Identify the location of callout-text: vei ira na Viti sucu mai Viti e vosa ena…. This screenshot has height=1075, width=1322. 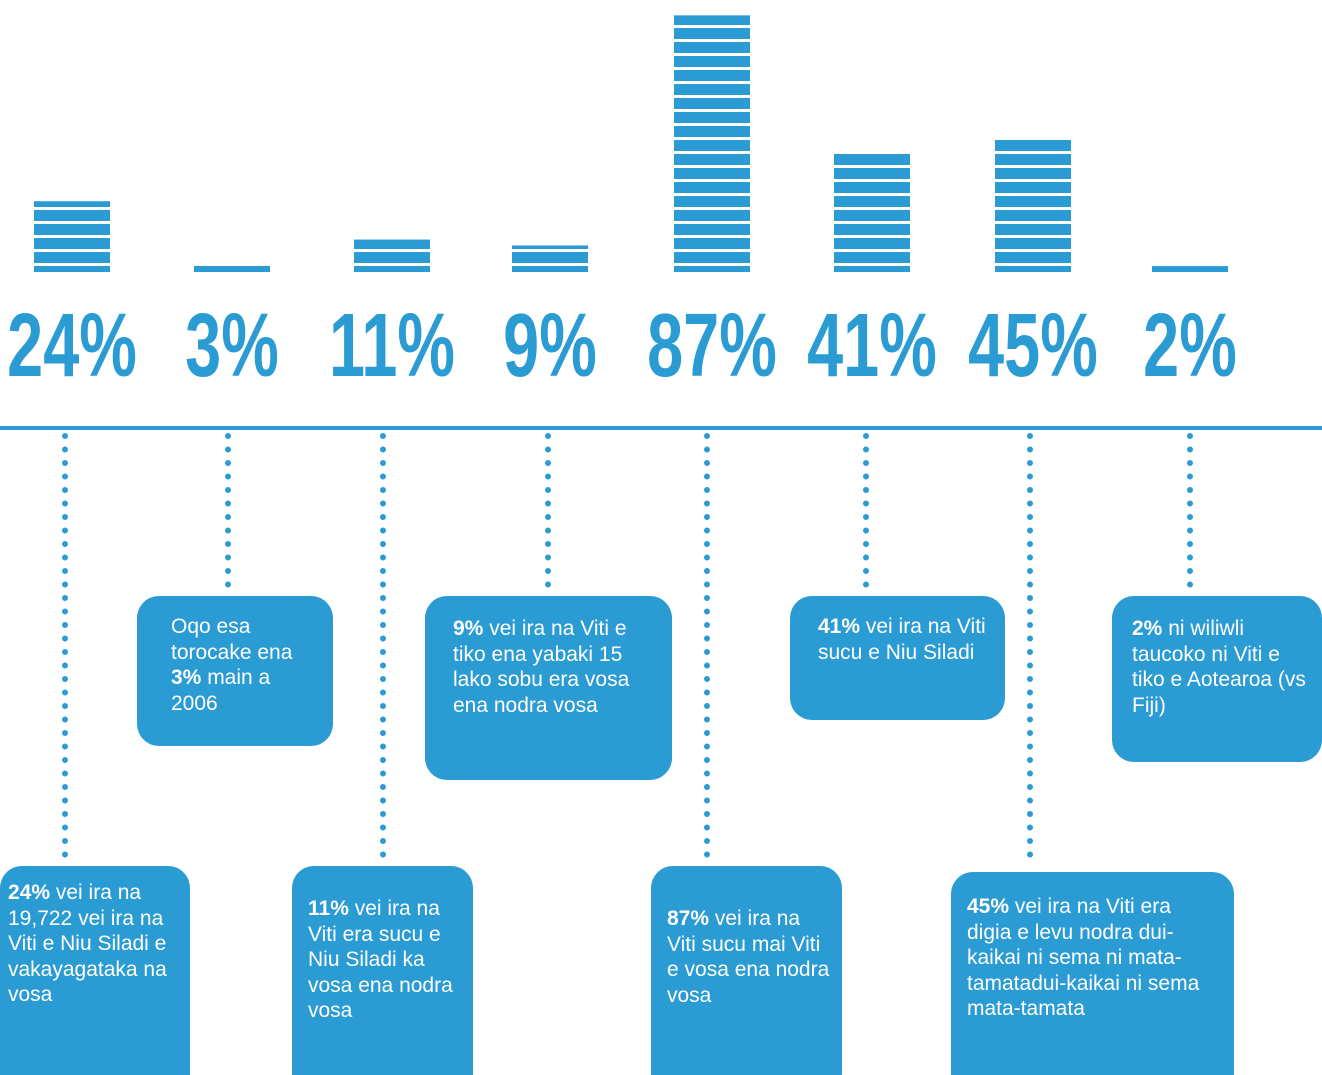
(748, 957).